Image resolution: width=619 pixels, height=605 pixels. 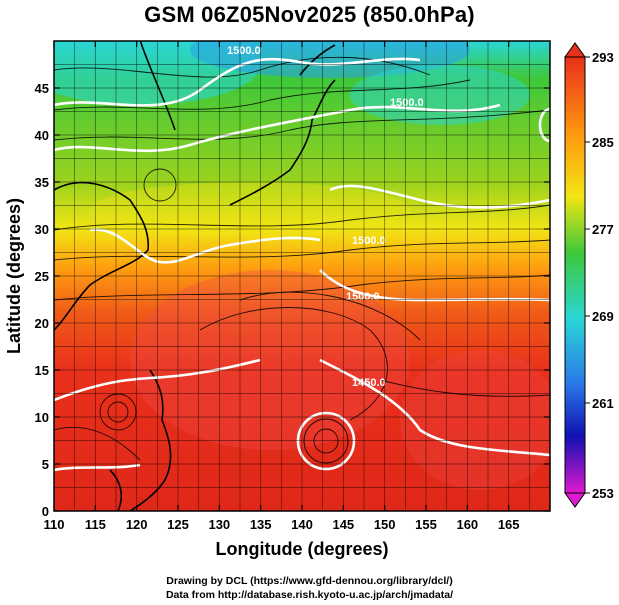 What do you see at coordinates (603, 316) in the screenshot?
I see `colorbar-tick-label: 269` at bounding box center [603, 316].